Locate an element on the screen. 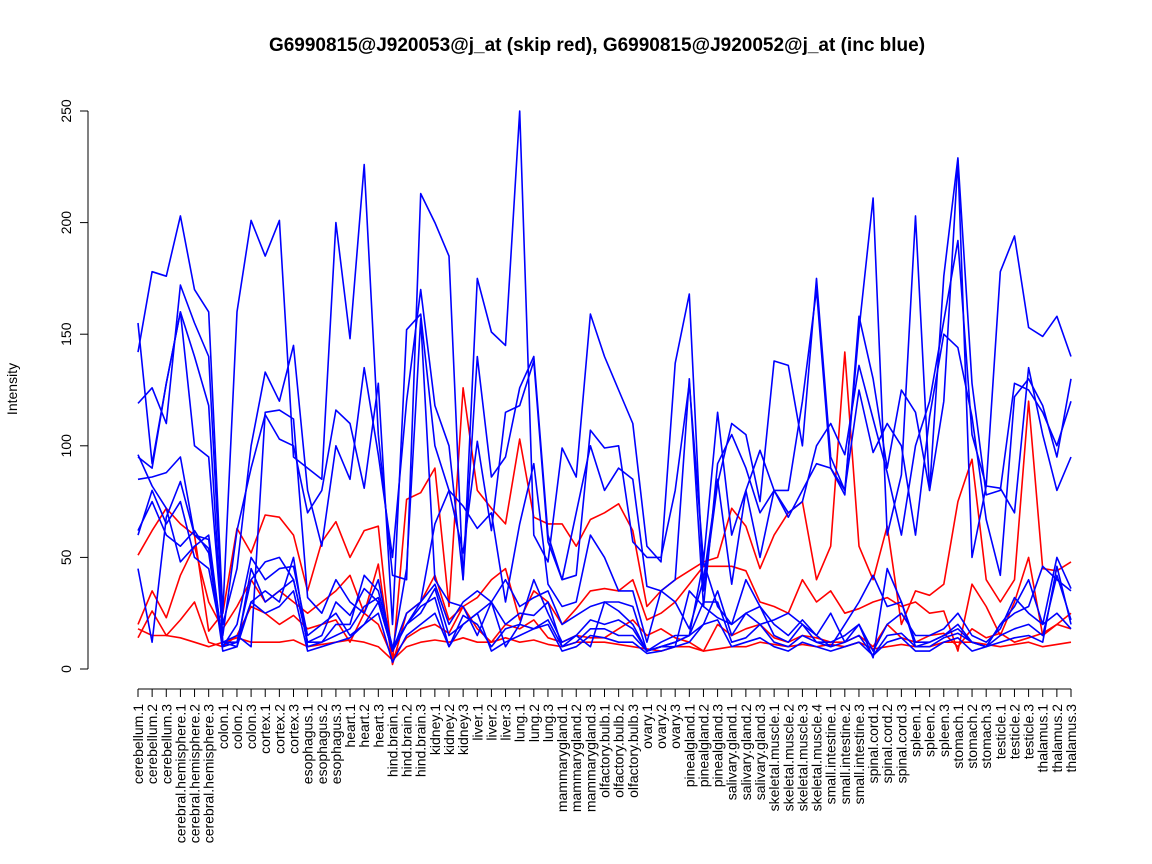 The height and width of the screenshot is (864, 1152). x-tick-label: small.intestine.3 is located at coordinates (859, 754).